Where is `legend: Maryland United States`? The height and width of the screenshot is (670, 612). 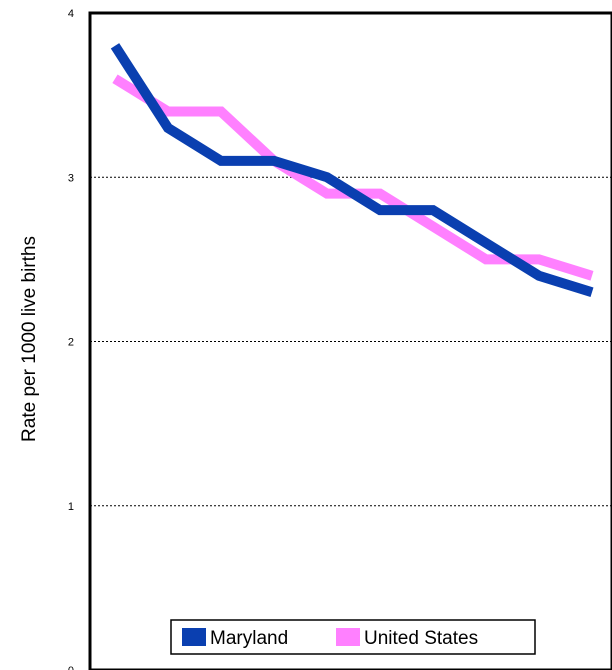 legend: Maryland United States is located at coordinates (353, 637).